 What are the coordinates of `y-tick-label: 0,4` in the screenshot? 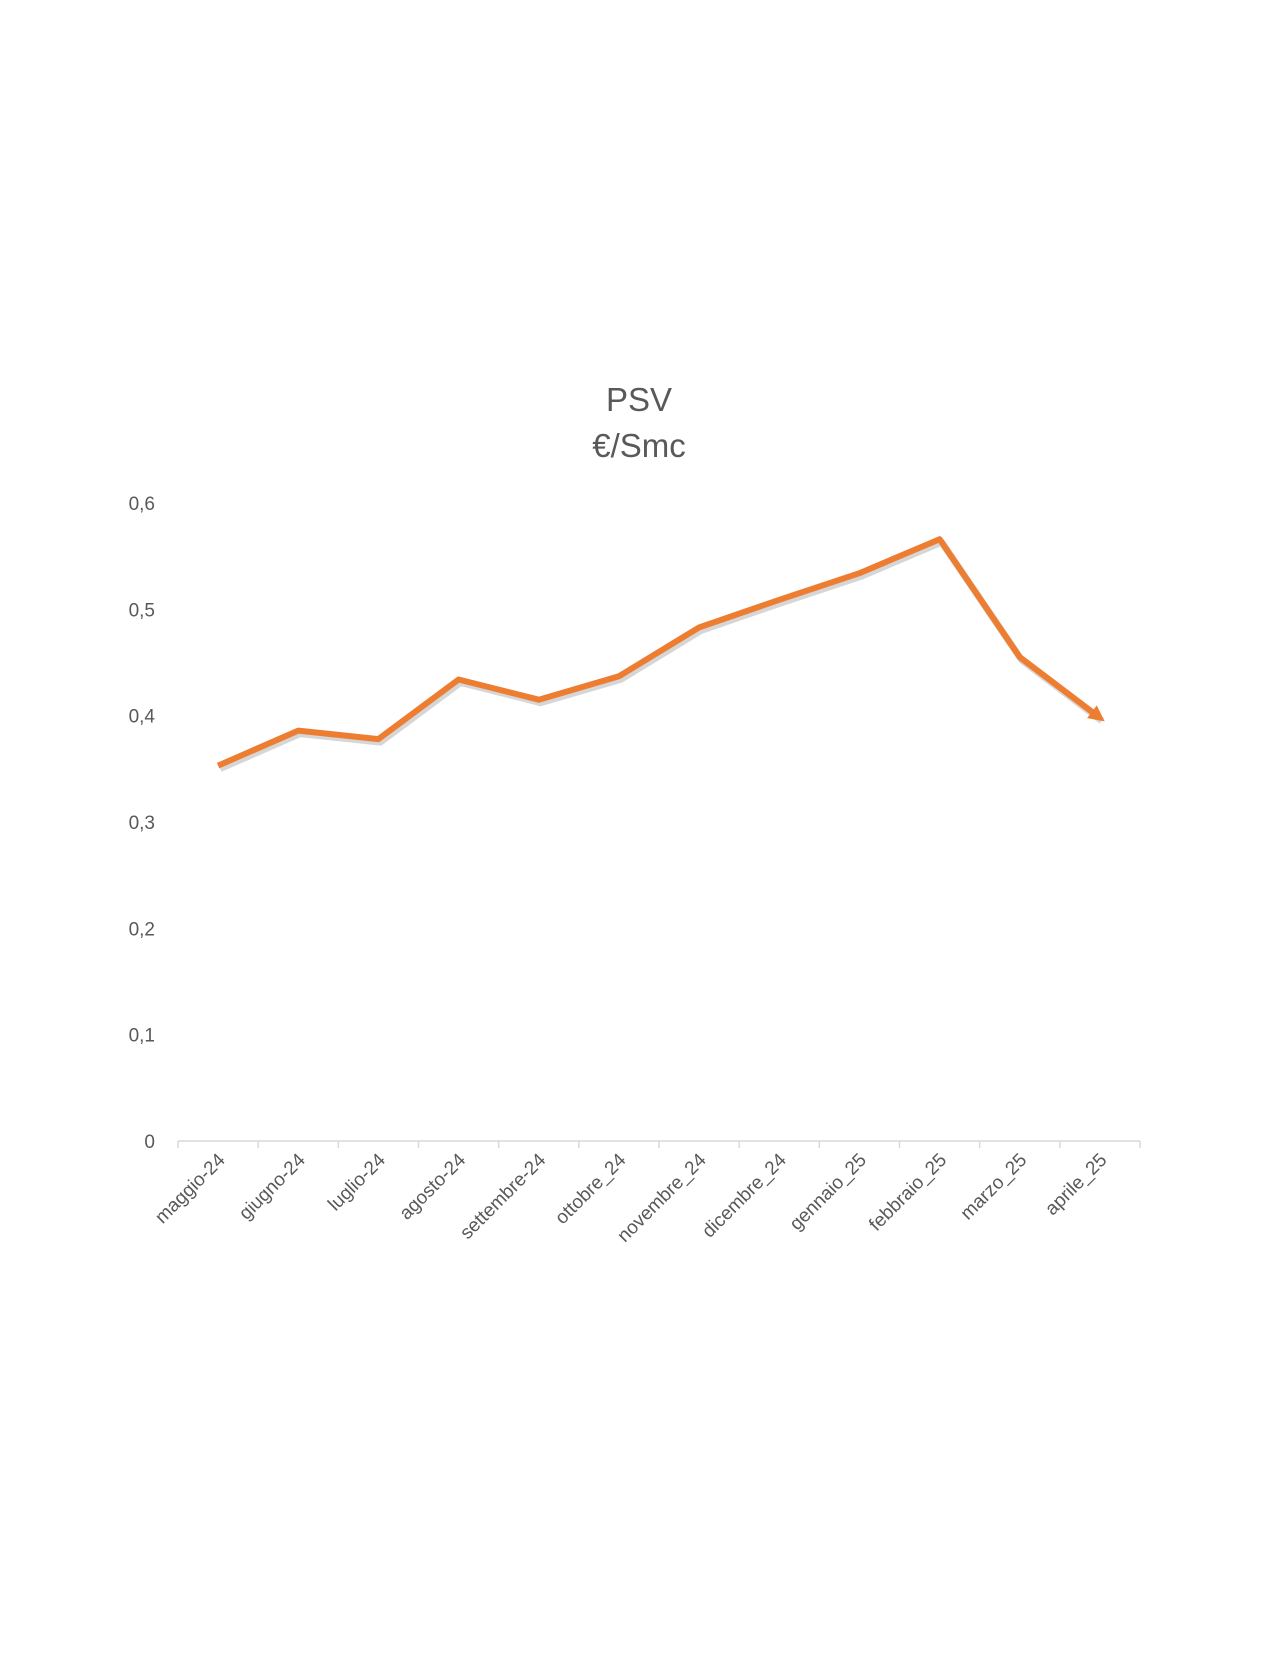 It's located at (142, 717).